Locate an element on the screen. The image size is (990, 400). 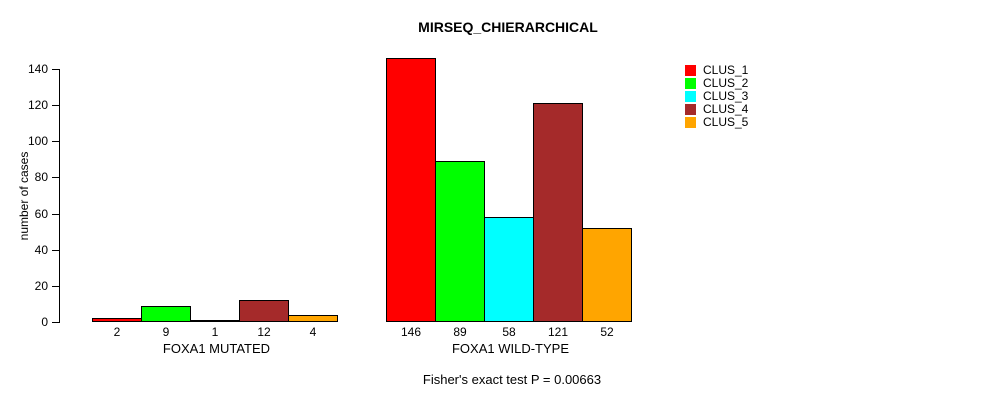
legend-label: CLUS_4 is located at coordinates (726, 109).